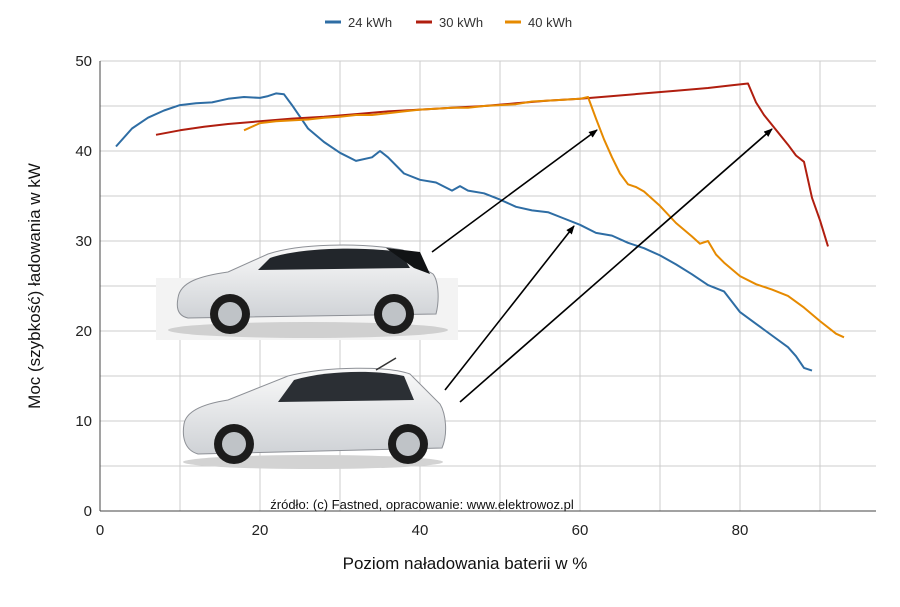 This screenshot has width=900, height=607. Describe the element at coordinates (740, 530) in the screenshot. I see `x-tick-label-80: 80` at that location.